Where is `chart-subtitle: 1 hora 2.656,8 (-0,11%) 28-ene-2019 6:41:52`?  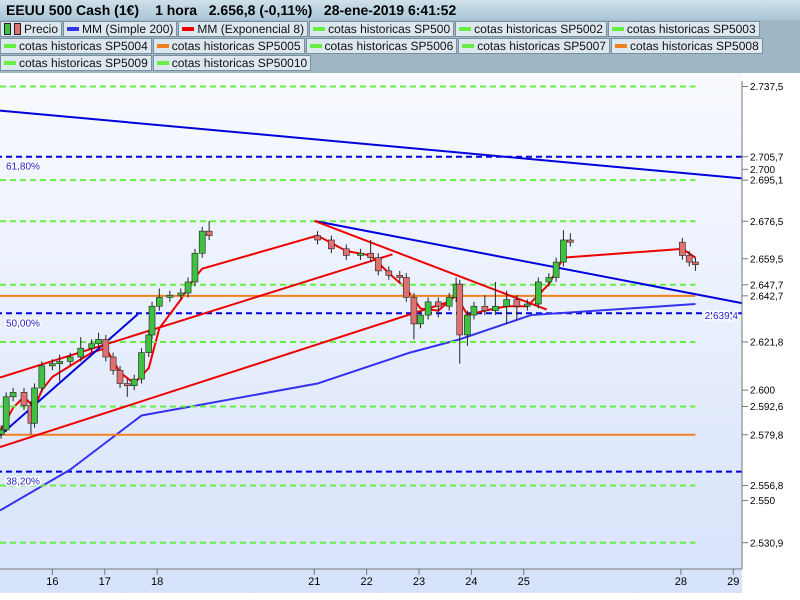 chart-subtitle: 1 hora 2.656,8 (-0,11%) 28-ene-2019 6:41:52 is located at coordinates (305, 10).